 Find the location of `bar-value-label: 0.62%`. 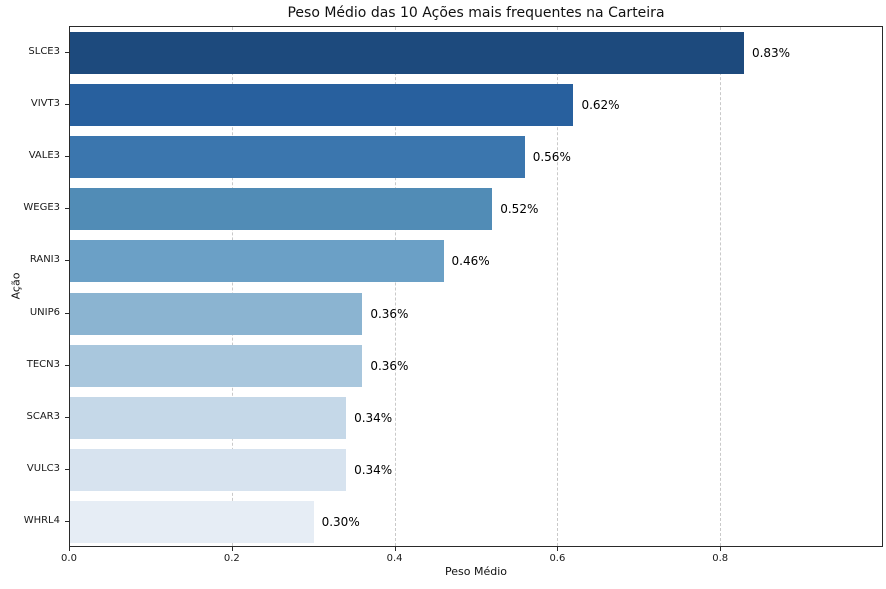

bar-value-label: 0.62% is located at coordinates (600, 105).